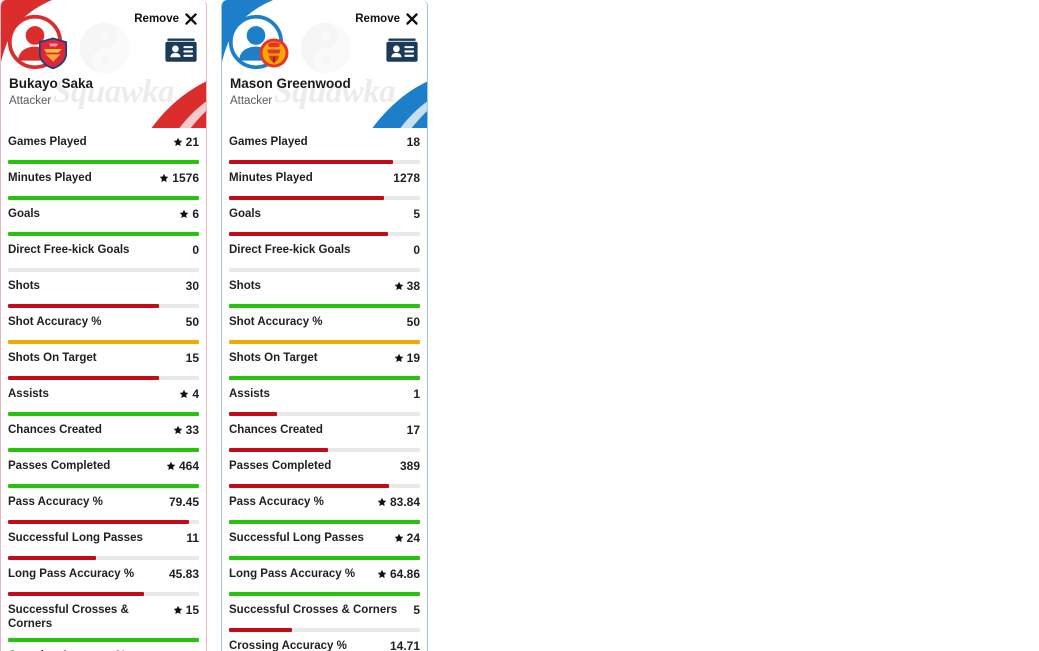 Image resolution: width=1039 pixels, height=651 pixels. What do you see at coordinates (195, 250) in the screenshot?
I see `stat-value: 0` at bounding box center [195, 250].